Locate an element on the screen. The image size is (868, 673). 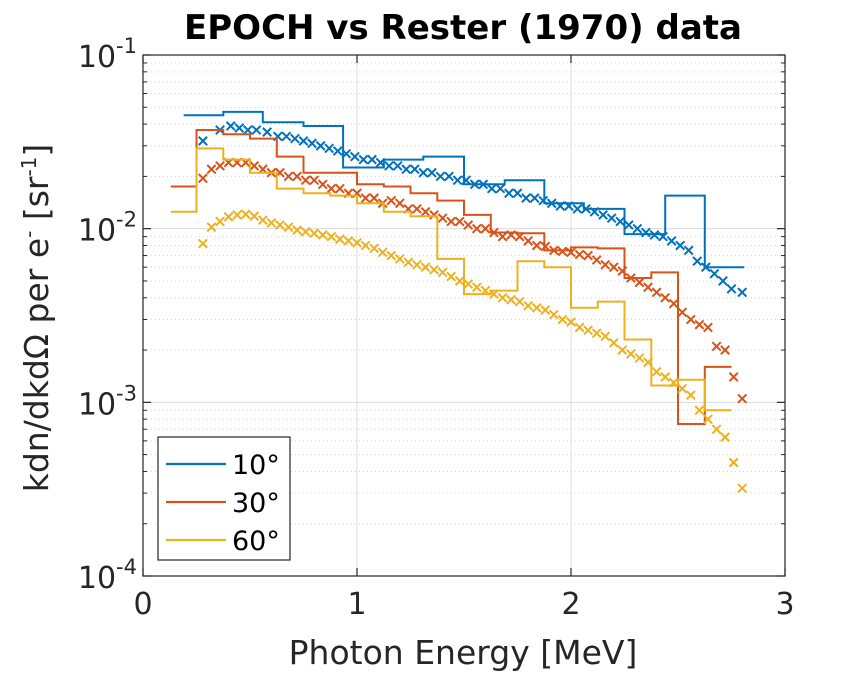
legend-label: 30° is located at coordinates (256, 503).